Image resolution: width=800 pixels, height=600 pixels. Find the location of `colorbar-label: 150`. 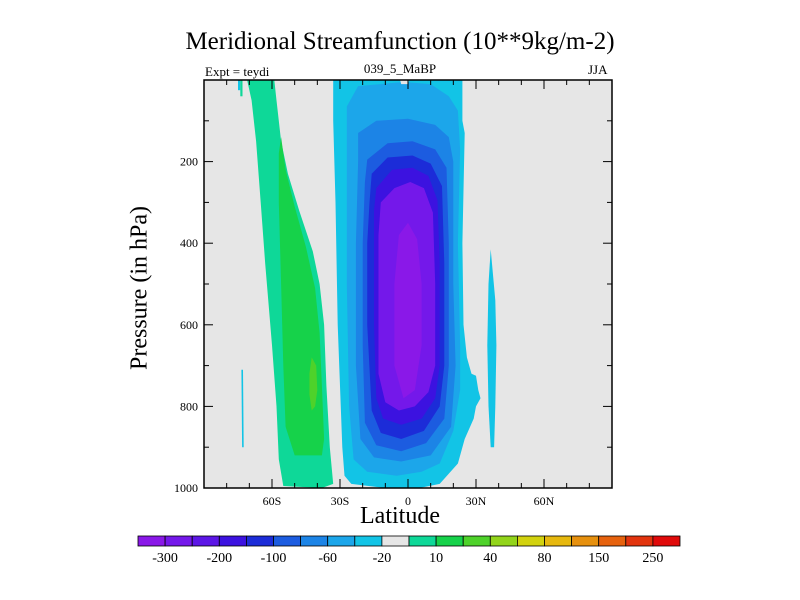

colorbar-label: 150 is located at coordinates (598, 558).